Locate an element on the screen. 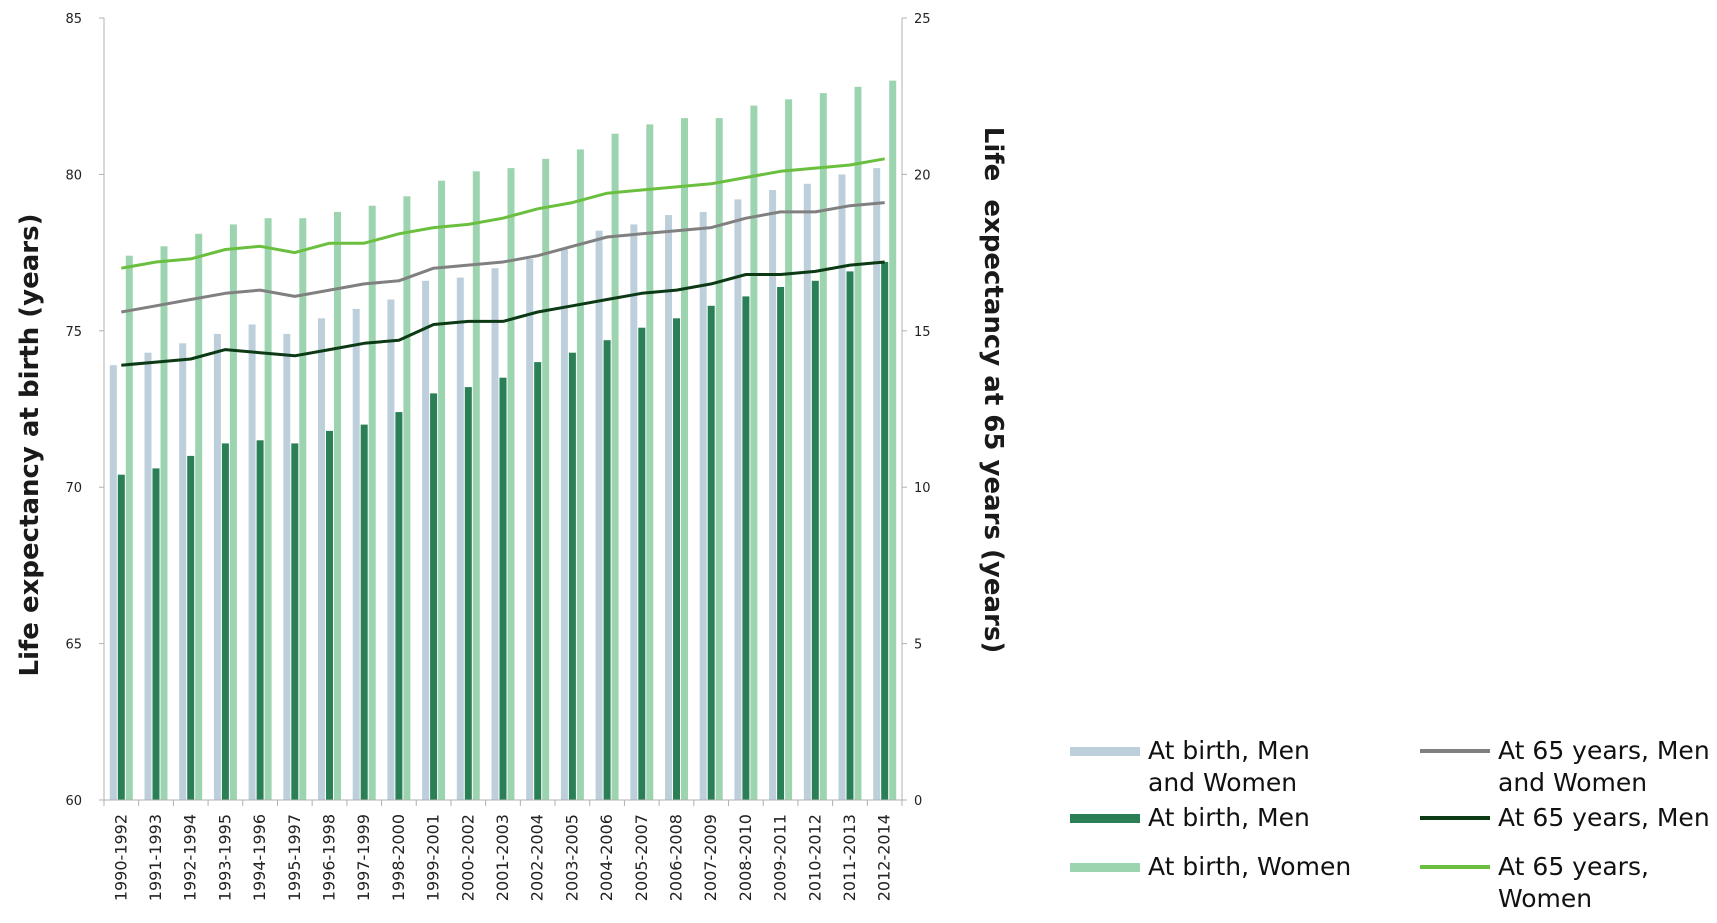  x-tick-label: 2004-2006 is located at coordinates (606, 857).